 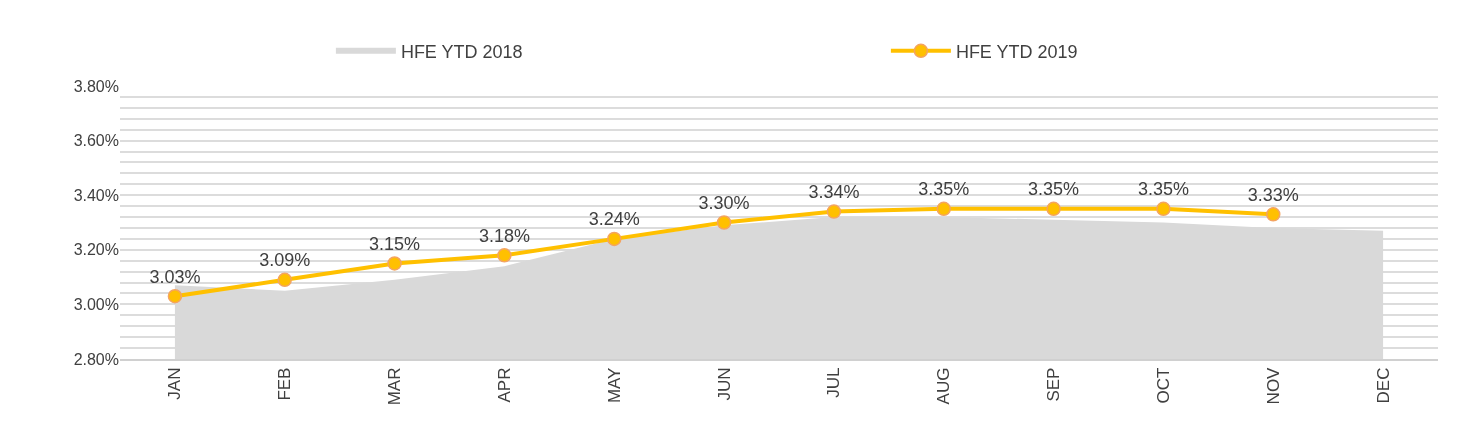 I want to click on data-label: 3.15%, so click(x=395, y=243).